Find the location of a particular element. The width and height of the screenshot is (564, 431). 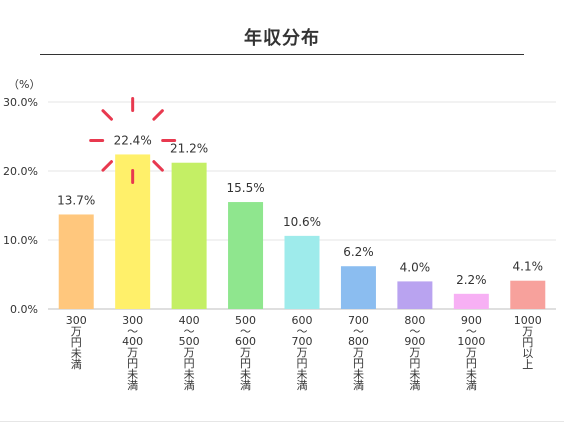

data-label: 22.4% is located at coordinates (133, 140).